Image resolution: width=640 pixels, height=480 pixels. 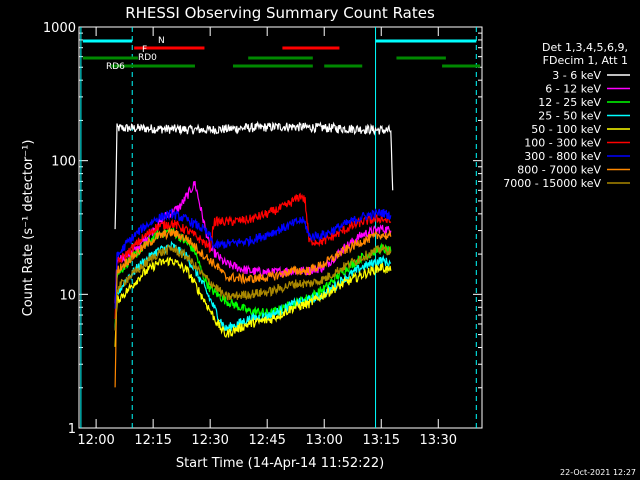 What do you see at coordinates (147, 58) in the screenshot?
I see `flag-label: RD0` at bounding box center [147, 58].